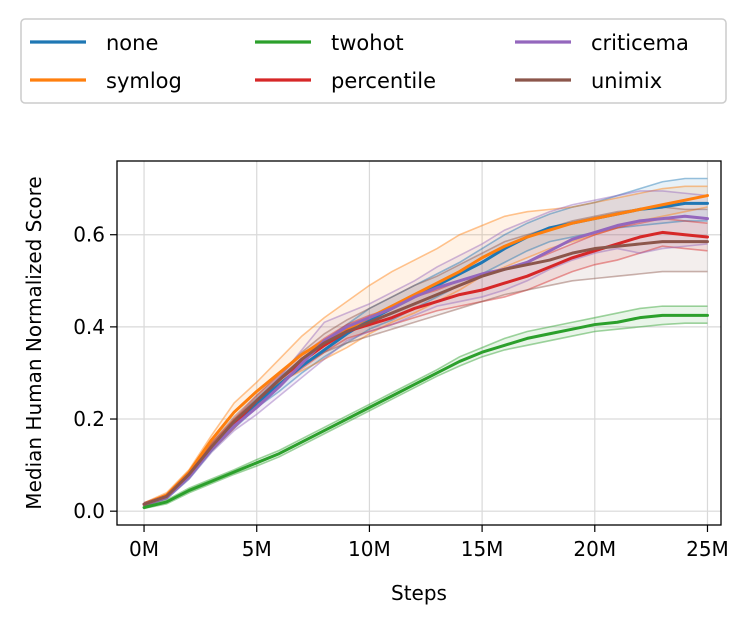 The height and width of the screenshot is (626, 748). What do you see at coordinates (89, 235) in the screenshot?
I see `y-tick-label: 0.6` at bounding box center [89, 235].